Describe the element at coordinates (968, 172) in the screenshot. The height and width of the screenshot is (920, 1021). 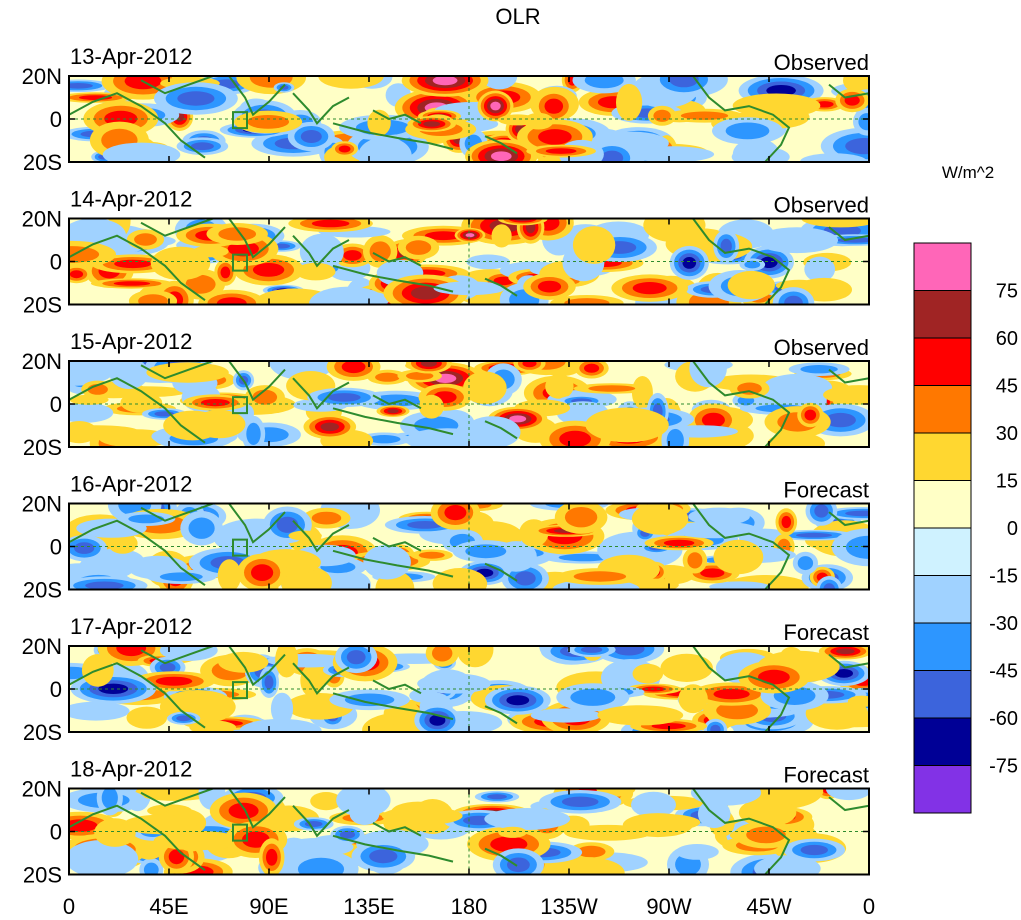
I see `colorbar-units-label: W/m^2` at that location.